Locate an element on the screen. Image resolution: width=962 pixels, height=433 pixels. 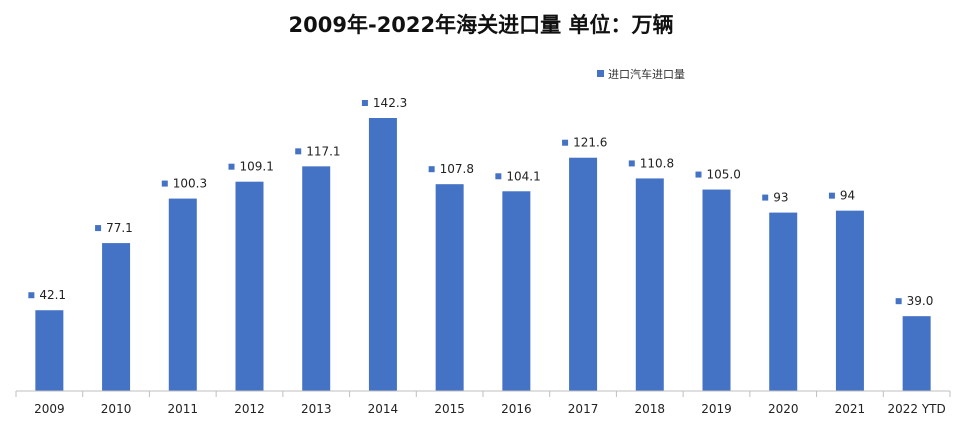
data-label: 117.1 is located at coordinates (323, 151).